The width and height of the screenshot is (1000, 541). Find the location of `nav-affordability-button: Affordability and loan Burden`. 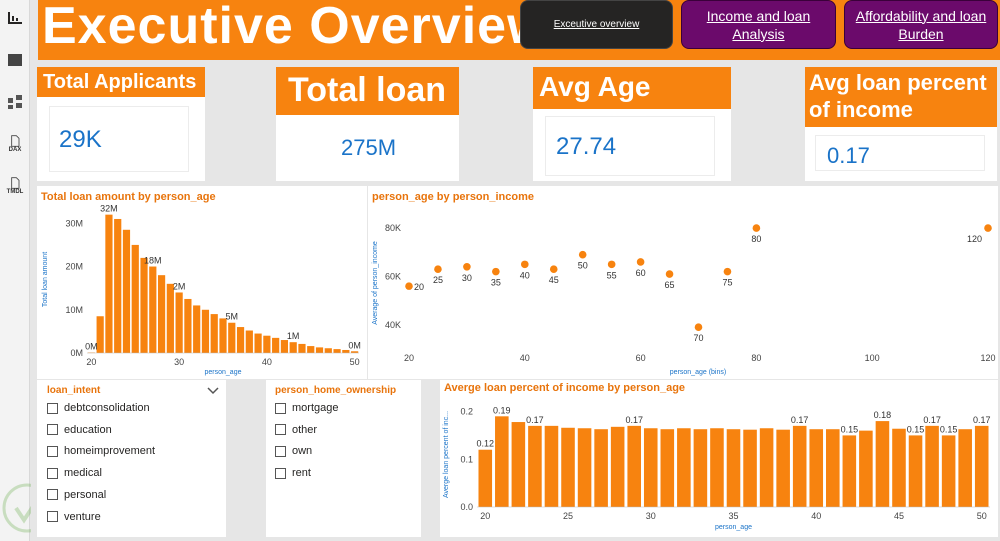

nav-affordability-button: Affordability and loan Burden is located at coordinates (921, 24).